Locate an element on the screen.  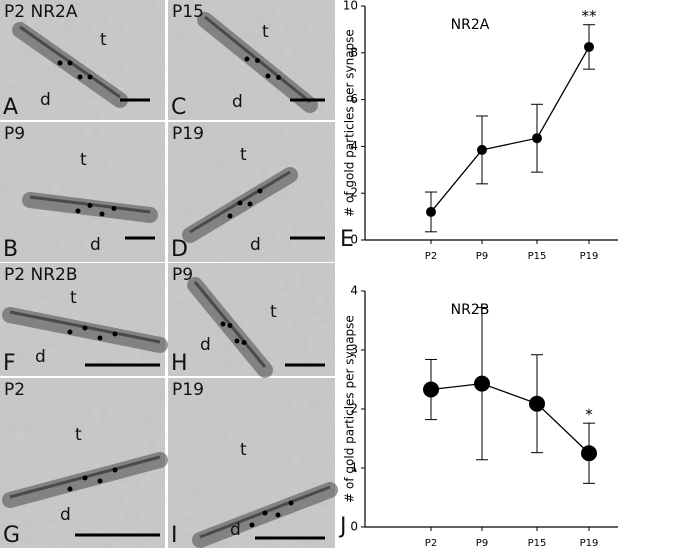
panel-letter: I is located at coordinates (174, 535).